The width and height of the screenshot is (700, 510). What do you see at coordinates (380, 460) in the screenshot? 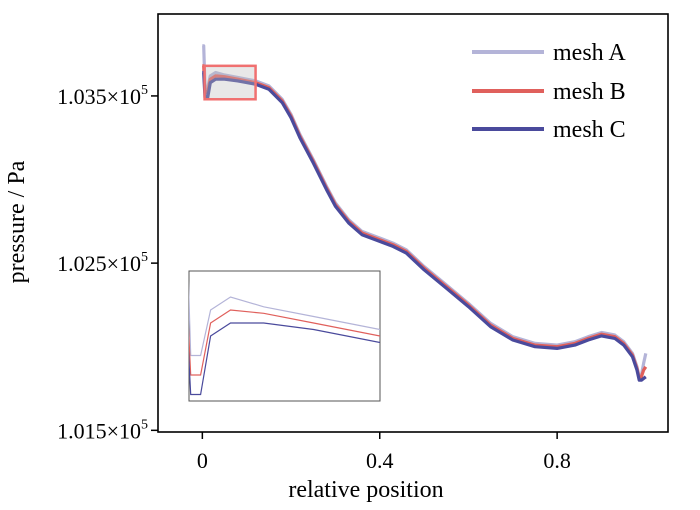
I see `x-tick-label: 0.4` at bounding box center [380, 460].